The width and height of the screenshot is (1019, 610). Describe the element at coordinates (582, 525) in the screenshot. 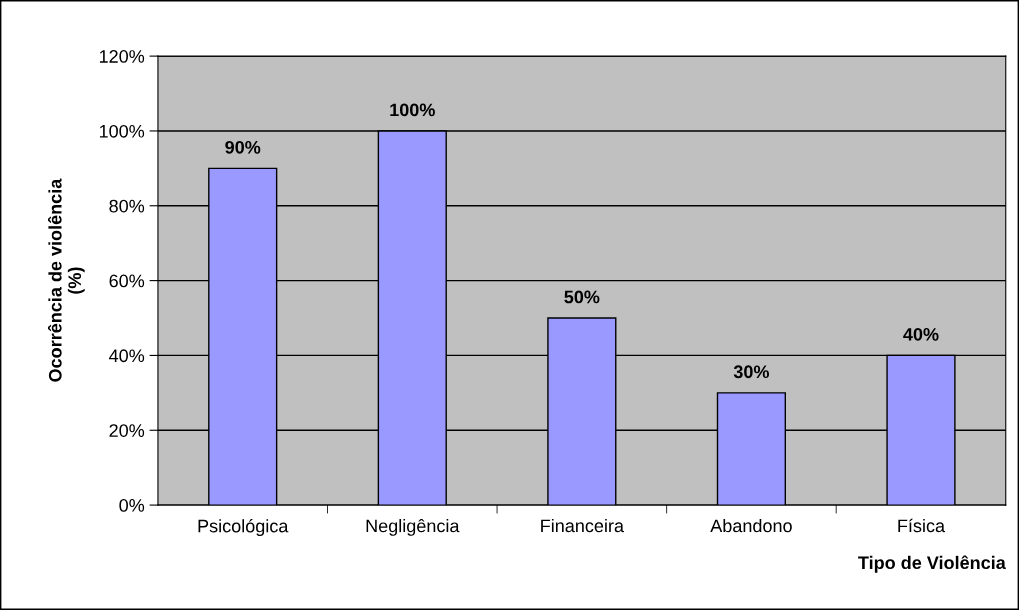

I see `x-tick-label: Financeira` at that location.